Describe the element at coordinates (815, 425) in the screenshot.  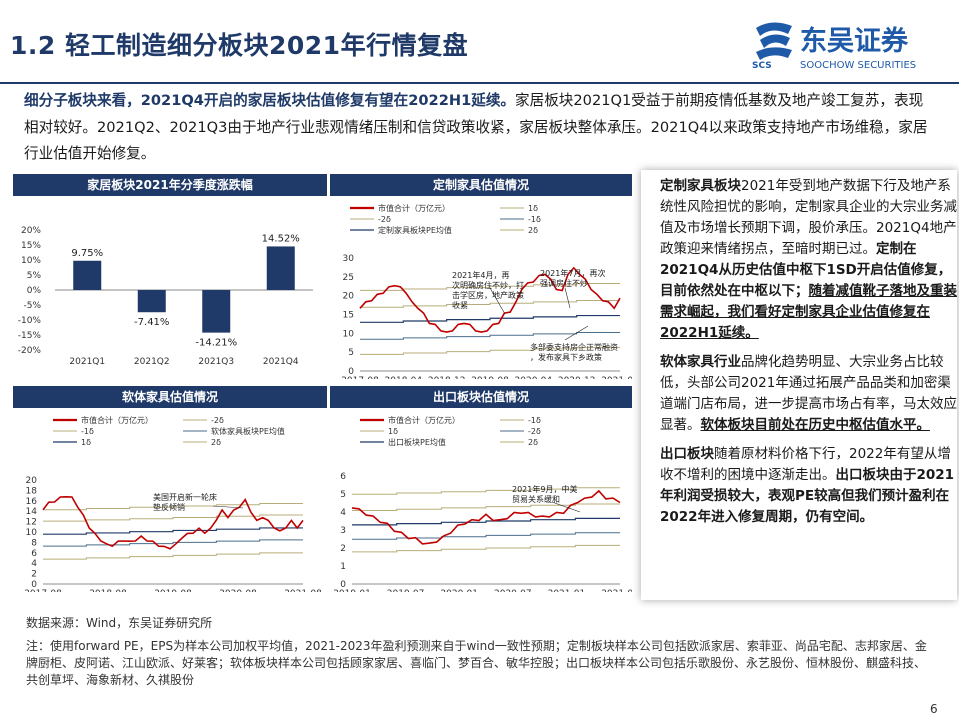
I see `commentary-segment: 软体板块目前处在历史中枢估值水平。` at that location.